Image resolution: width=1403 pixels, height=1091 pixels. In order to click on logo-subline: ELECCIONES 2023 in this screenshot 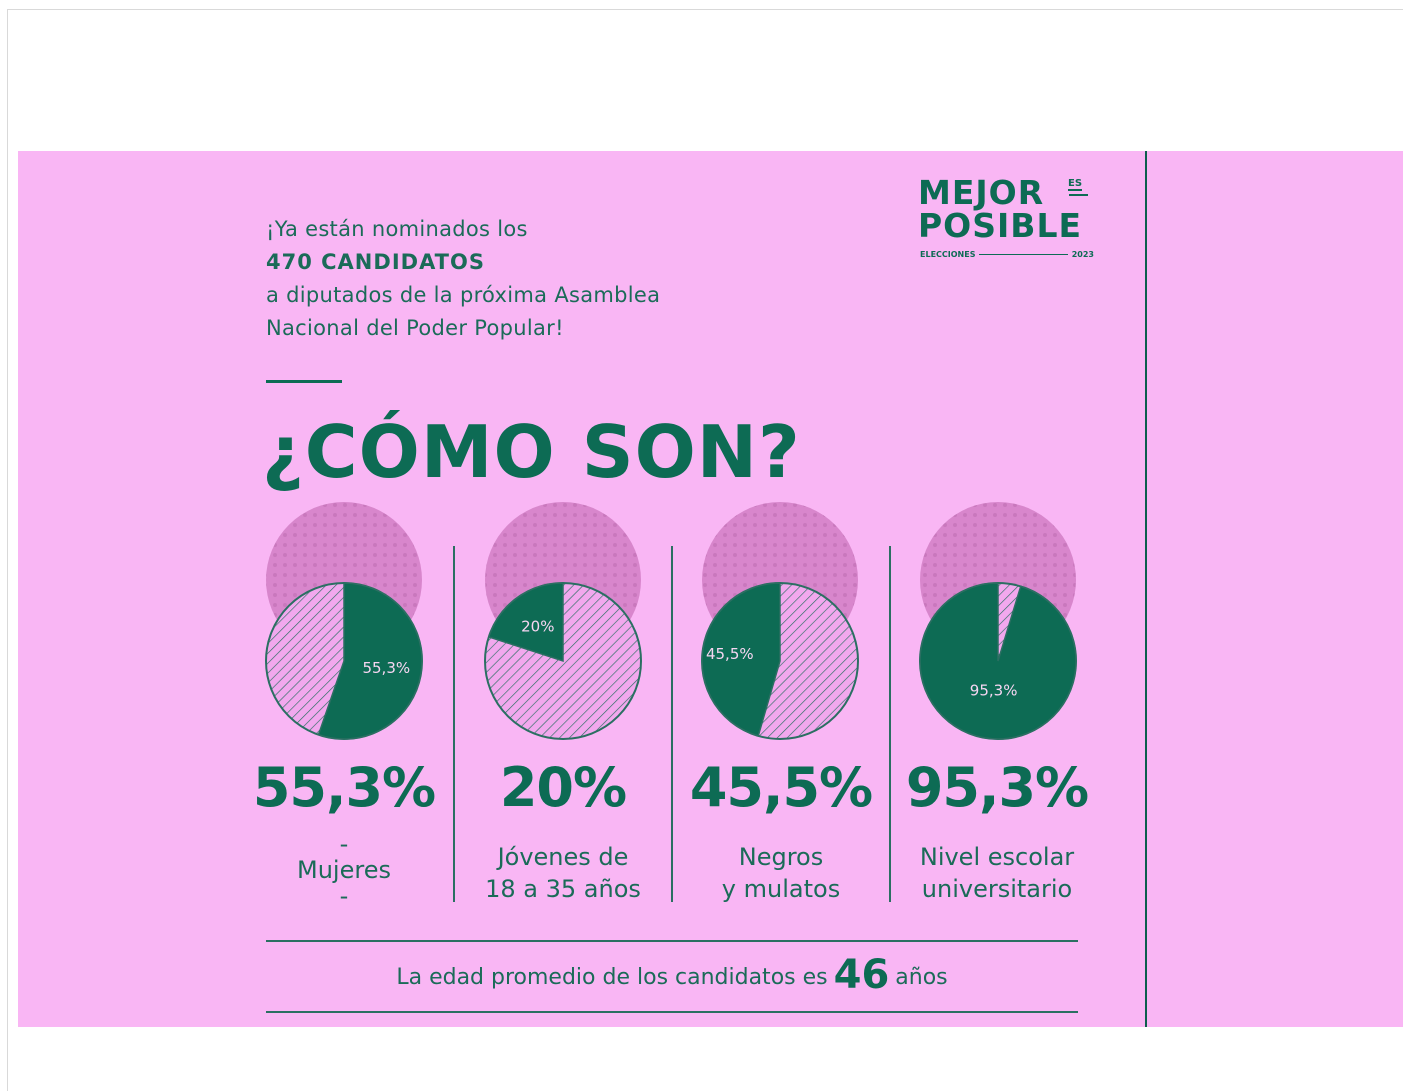, I will do `click(1007, 254)`.